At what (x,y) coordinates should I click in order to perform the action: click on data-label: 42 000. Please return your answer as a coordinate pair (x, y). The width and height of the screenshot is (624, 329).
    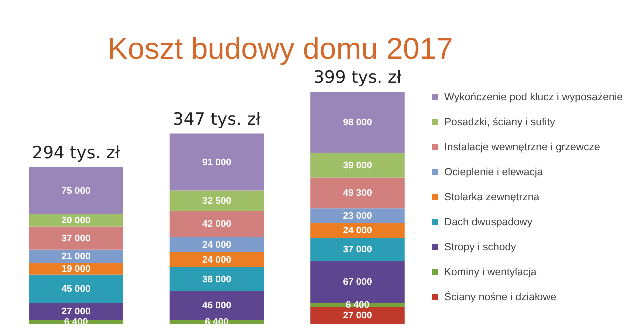
    Looking at the image, I should click on (217, 224).